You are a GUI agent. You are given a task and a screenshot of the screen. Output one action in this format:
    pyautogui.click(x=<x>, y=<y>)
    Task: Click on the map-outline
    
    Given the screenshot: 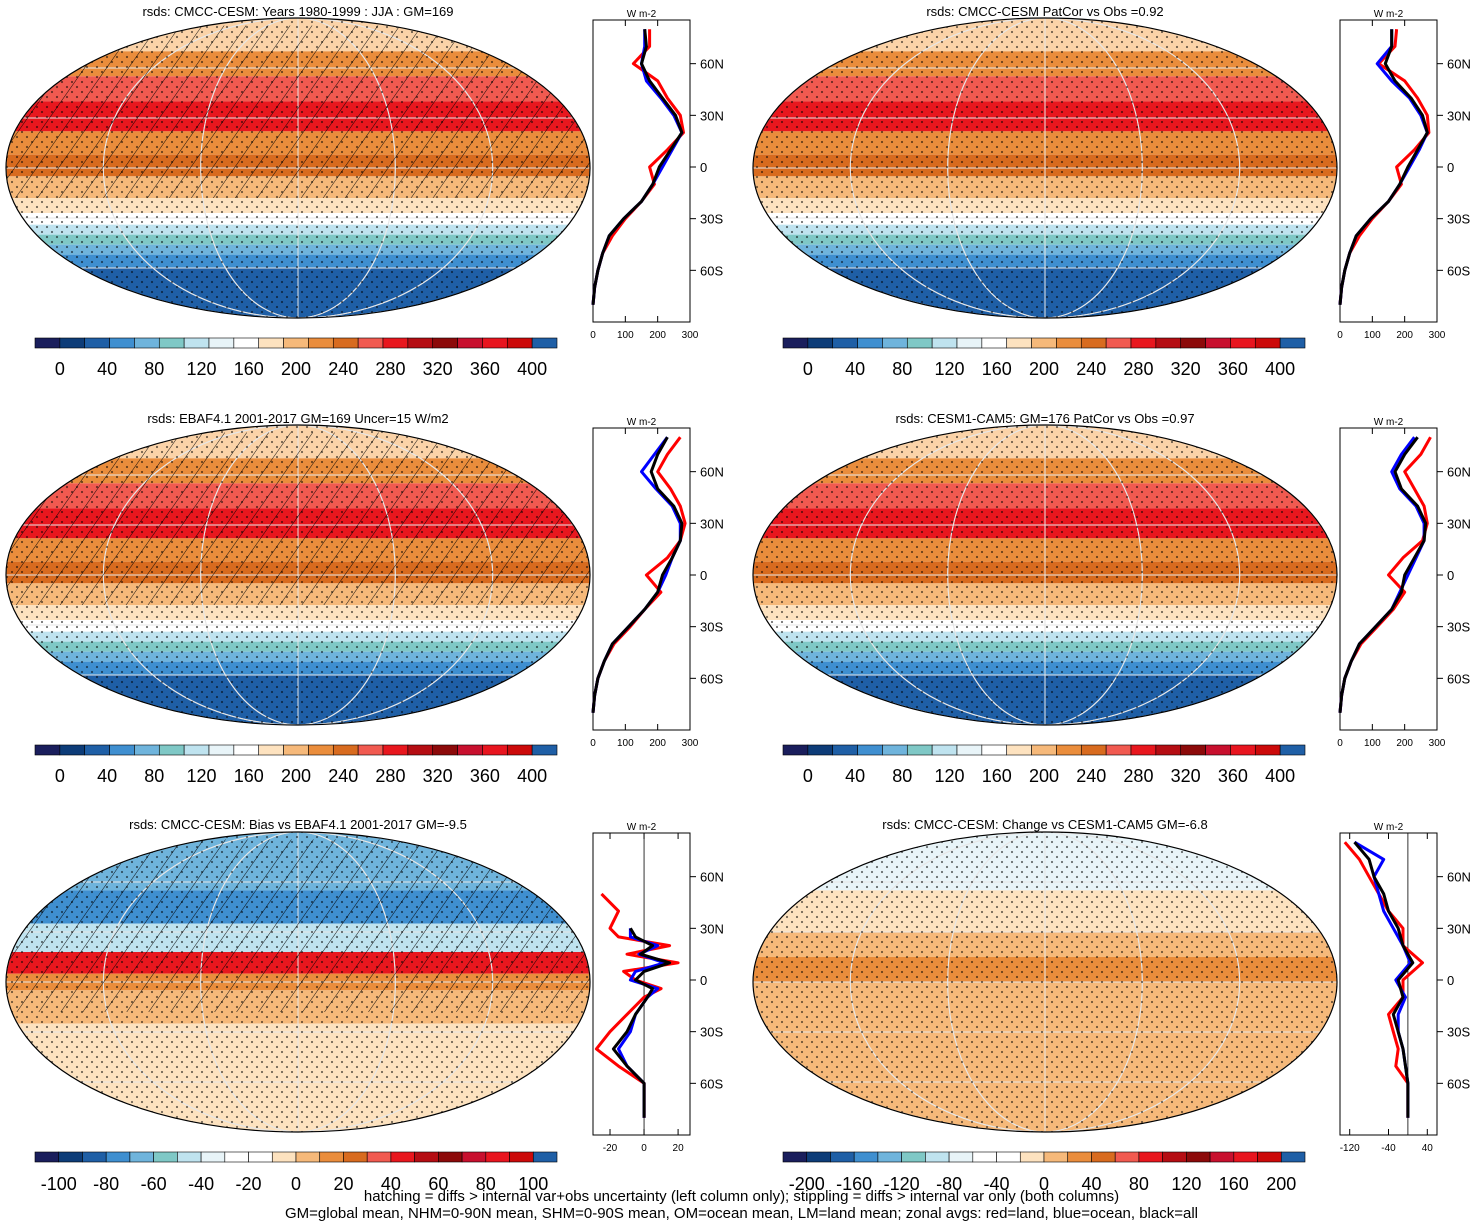 What is the action you would take?
    pyautogui.click(x=298, y=982)
    